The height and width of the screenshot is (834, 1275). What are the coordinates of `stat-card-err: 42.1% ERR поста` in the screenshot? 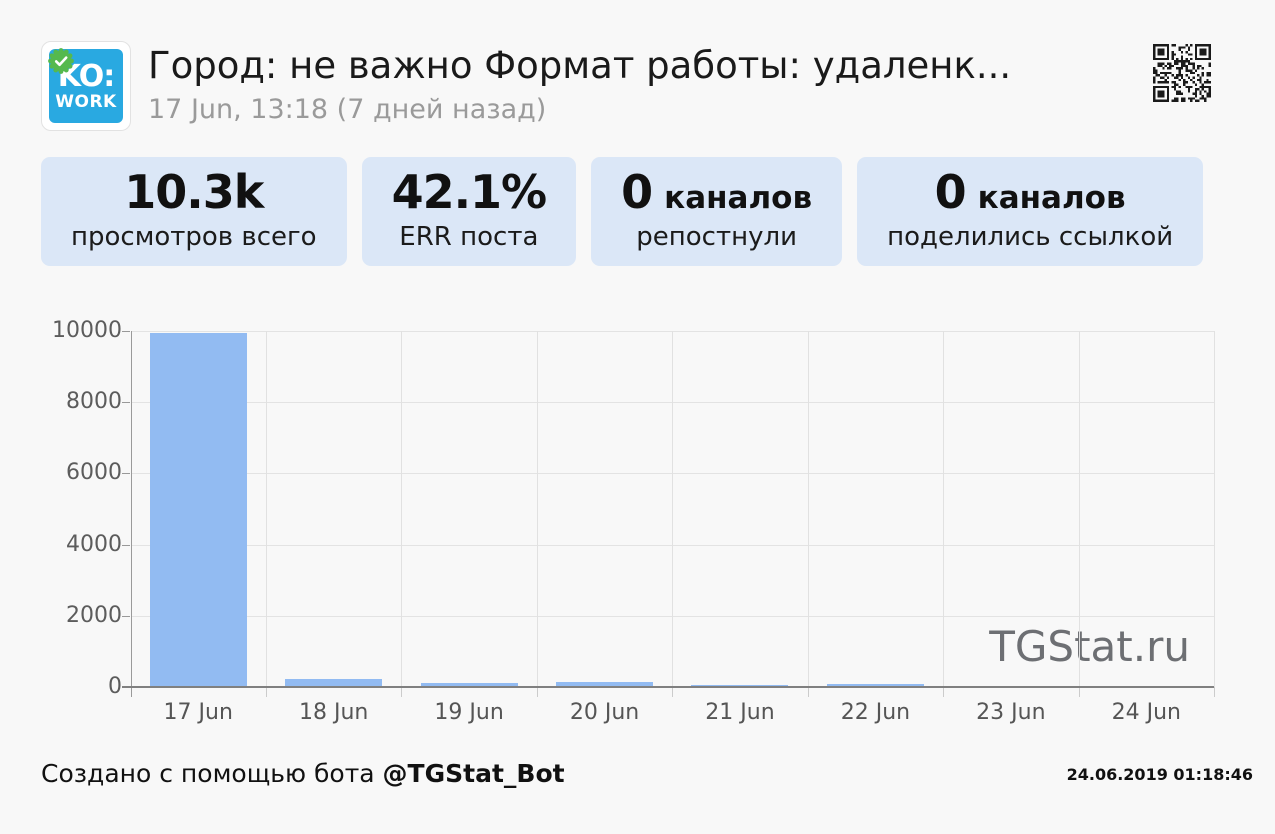 It's located at (469, 211).